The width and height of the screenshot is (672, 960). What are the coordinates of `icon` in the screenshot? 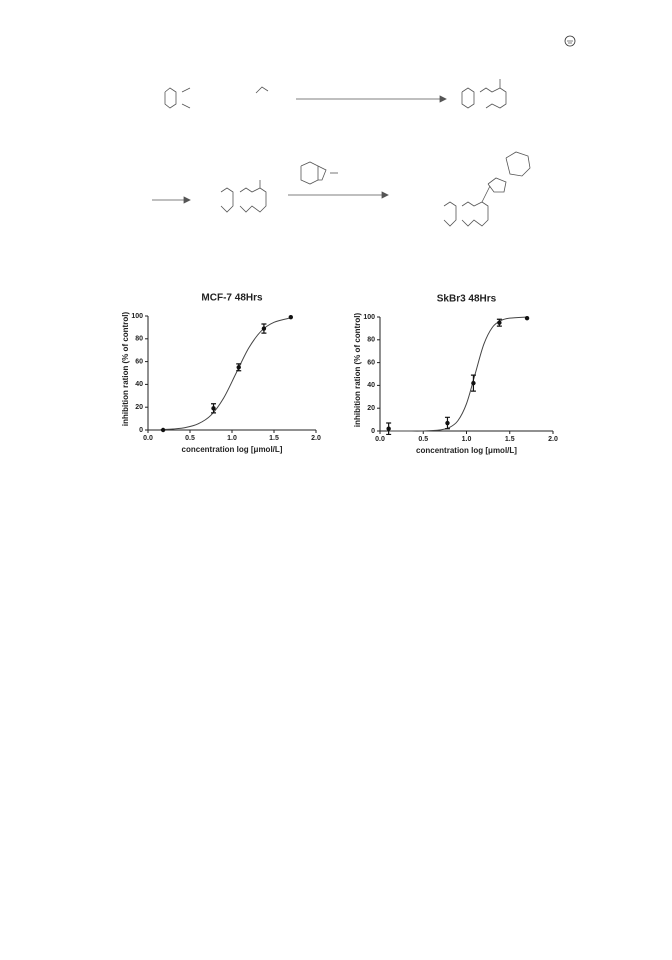 It's located at (570, 41).